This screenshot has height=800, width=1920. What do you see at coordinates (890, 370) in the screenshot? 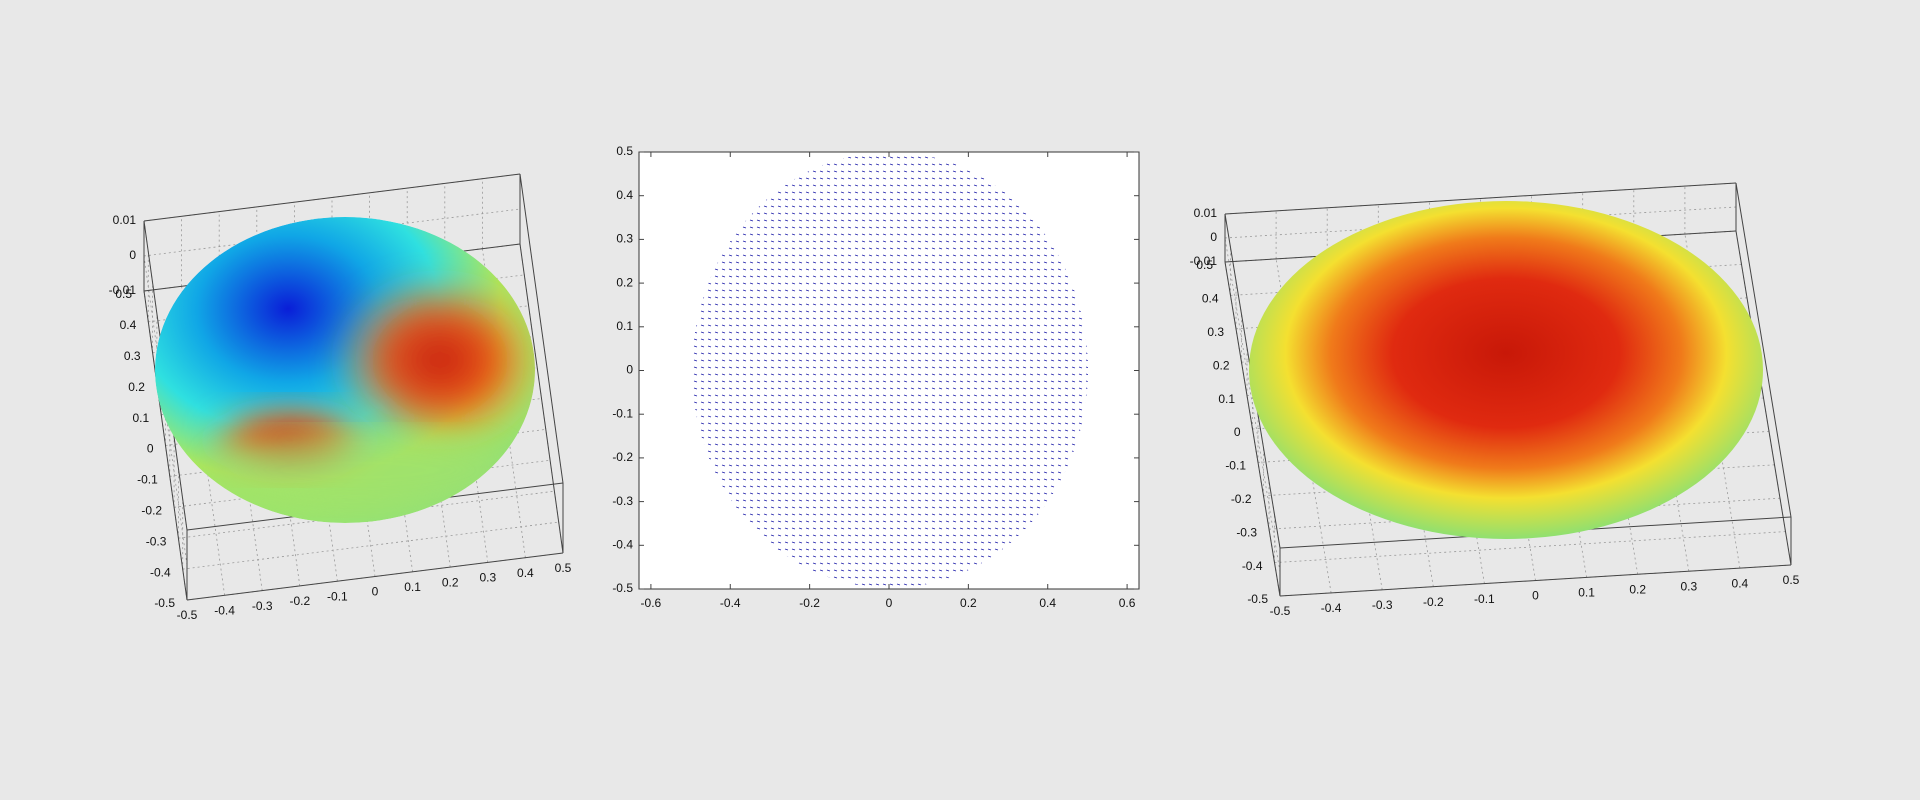
I see `quiver-field` at bounding box center [890, 370].